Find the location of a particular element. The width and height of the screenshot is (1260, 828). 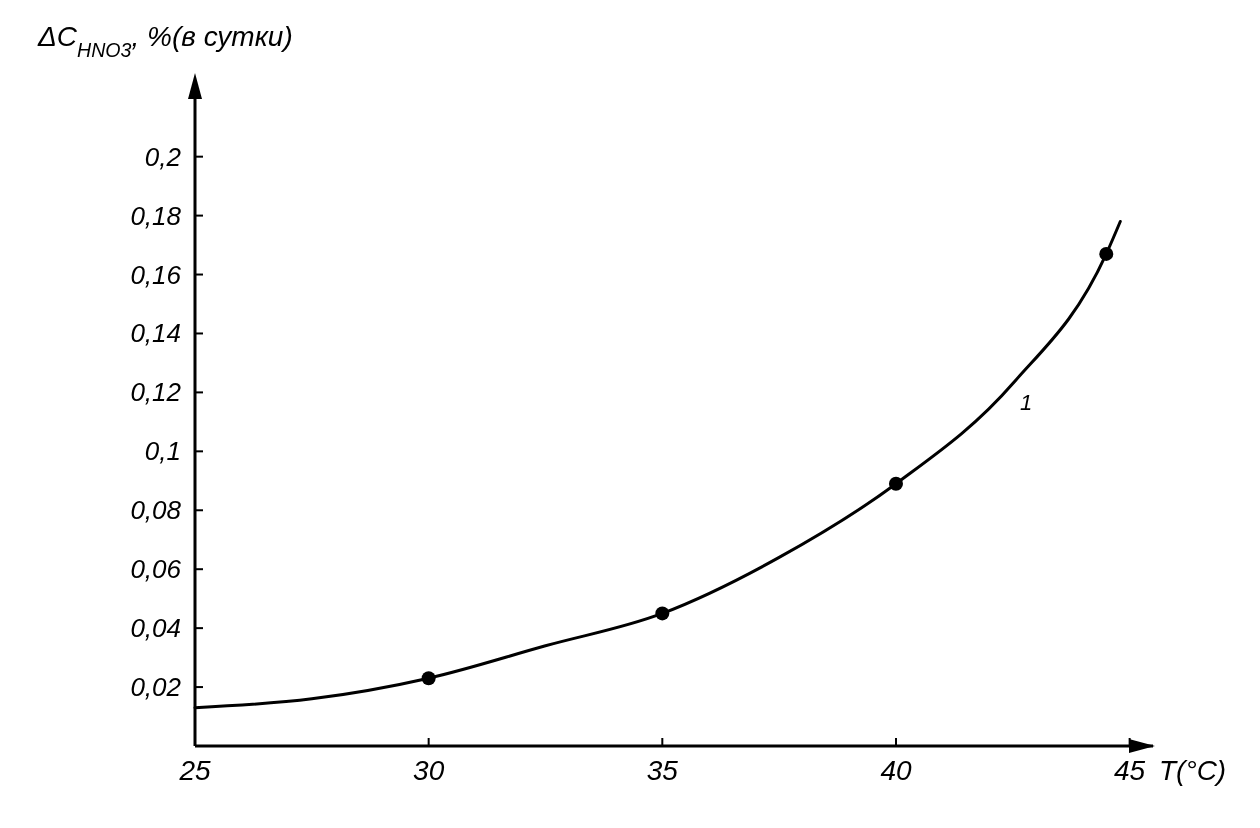

y-axis-title: ΔC$_{HNO3}$, %(в сутки) is located at coordinates (165, 41).